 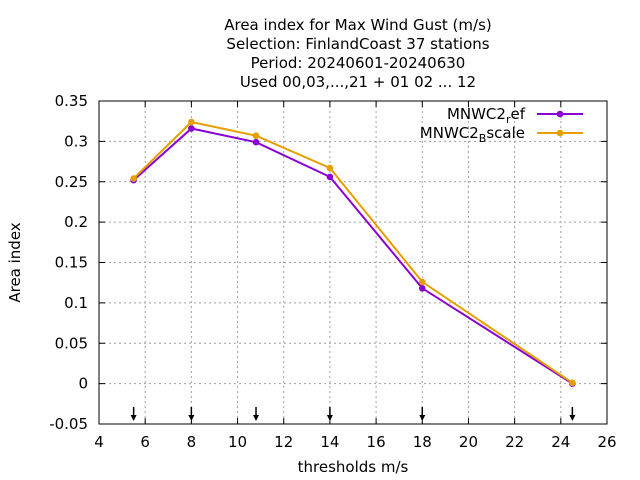 What do you see at coordinates (560, 442) in the screenshot?
I see `x-tick-label: 24` at bounding box center [560, 442].